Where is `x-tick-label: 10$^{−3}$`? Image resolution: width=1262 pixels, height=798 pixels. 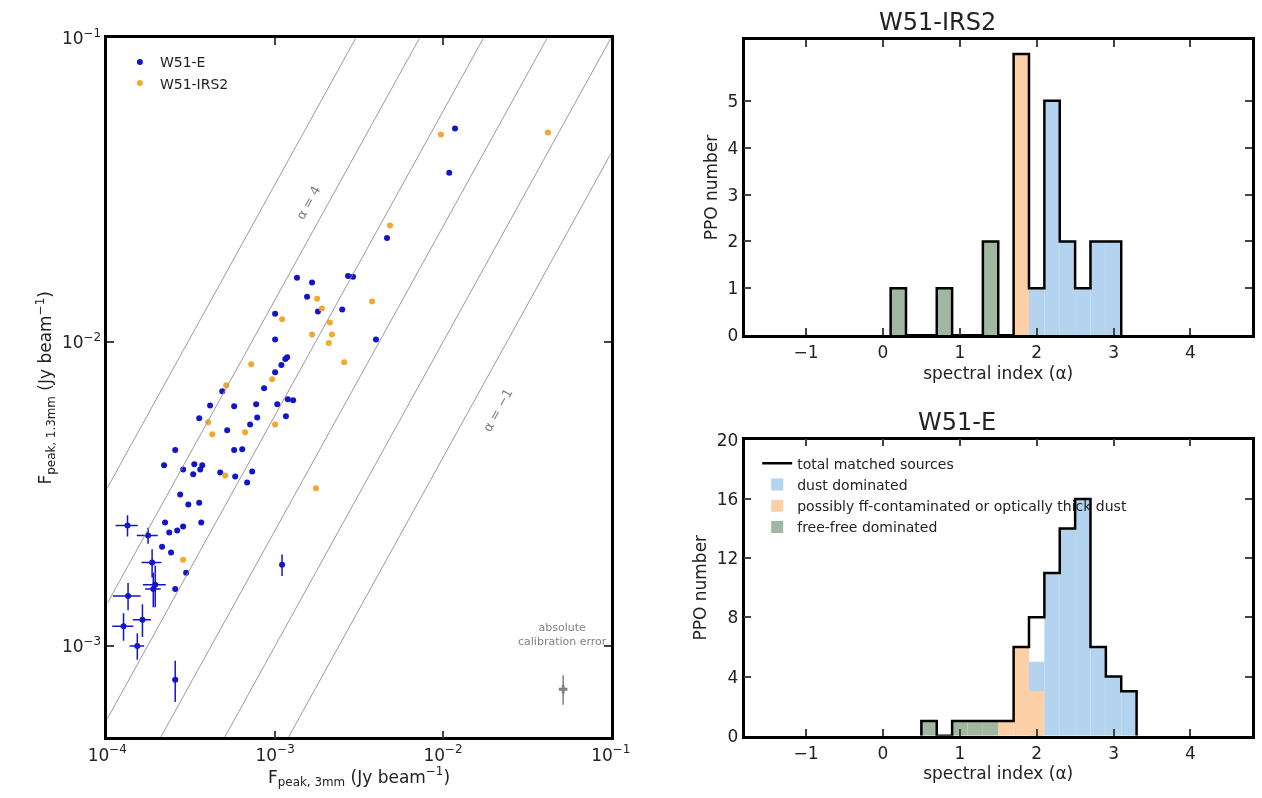 x-tick-label: 10$^{−3}$ is located at coordinates (275, 753).